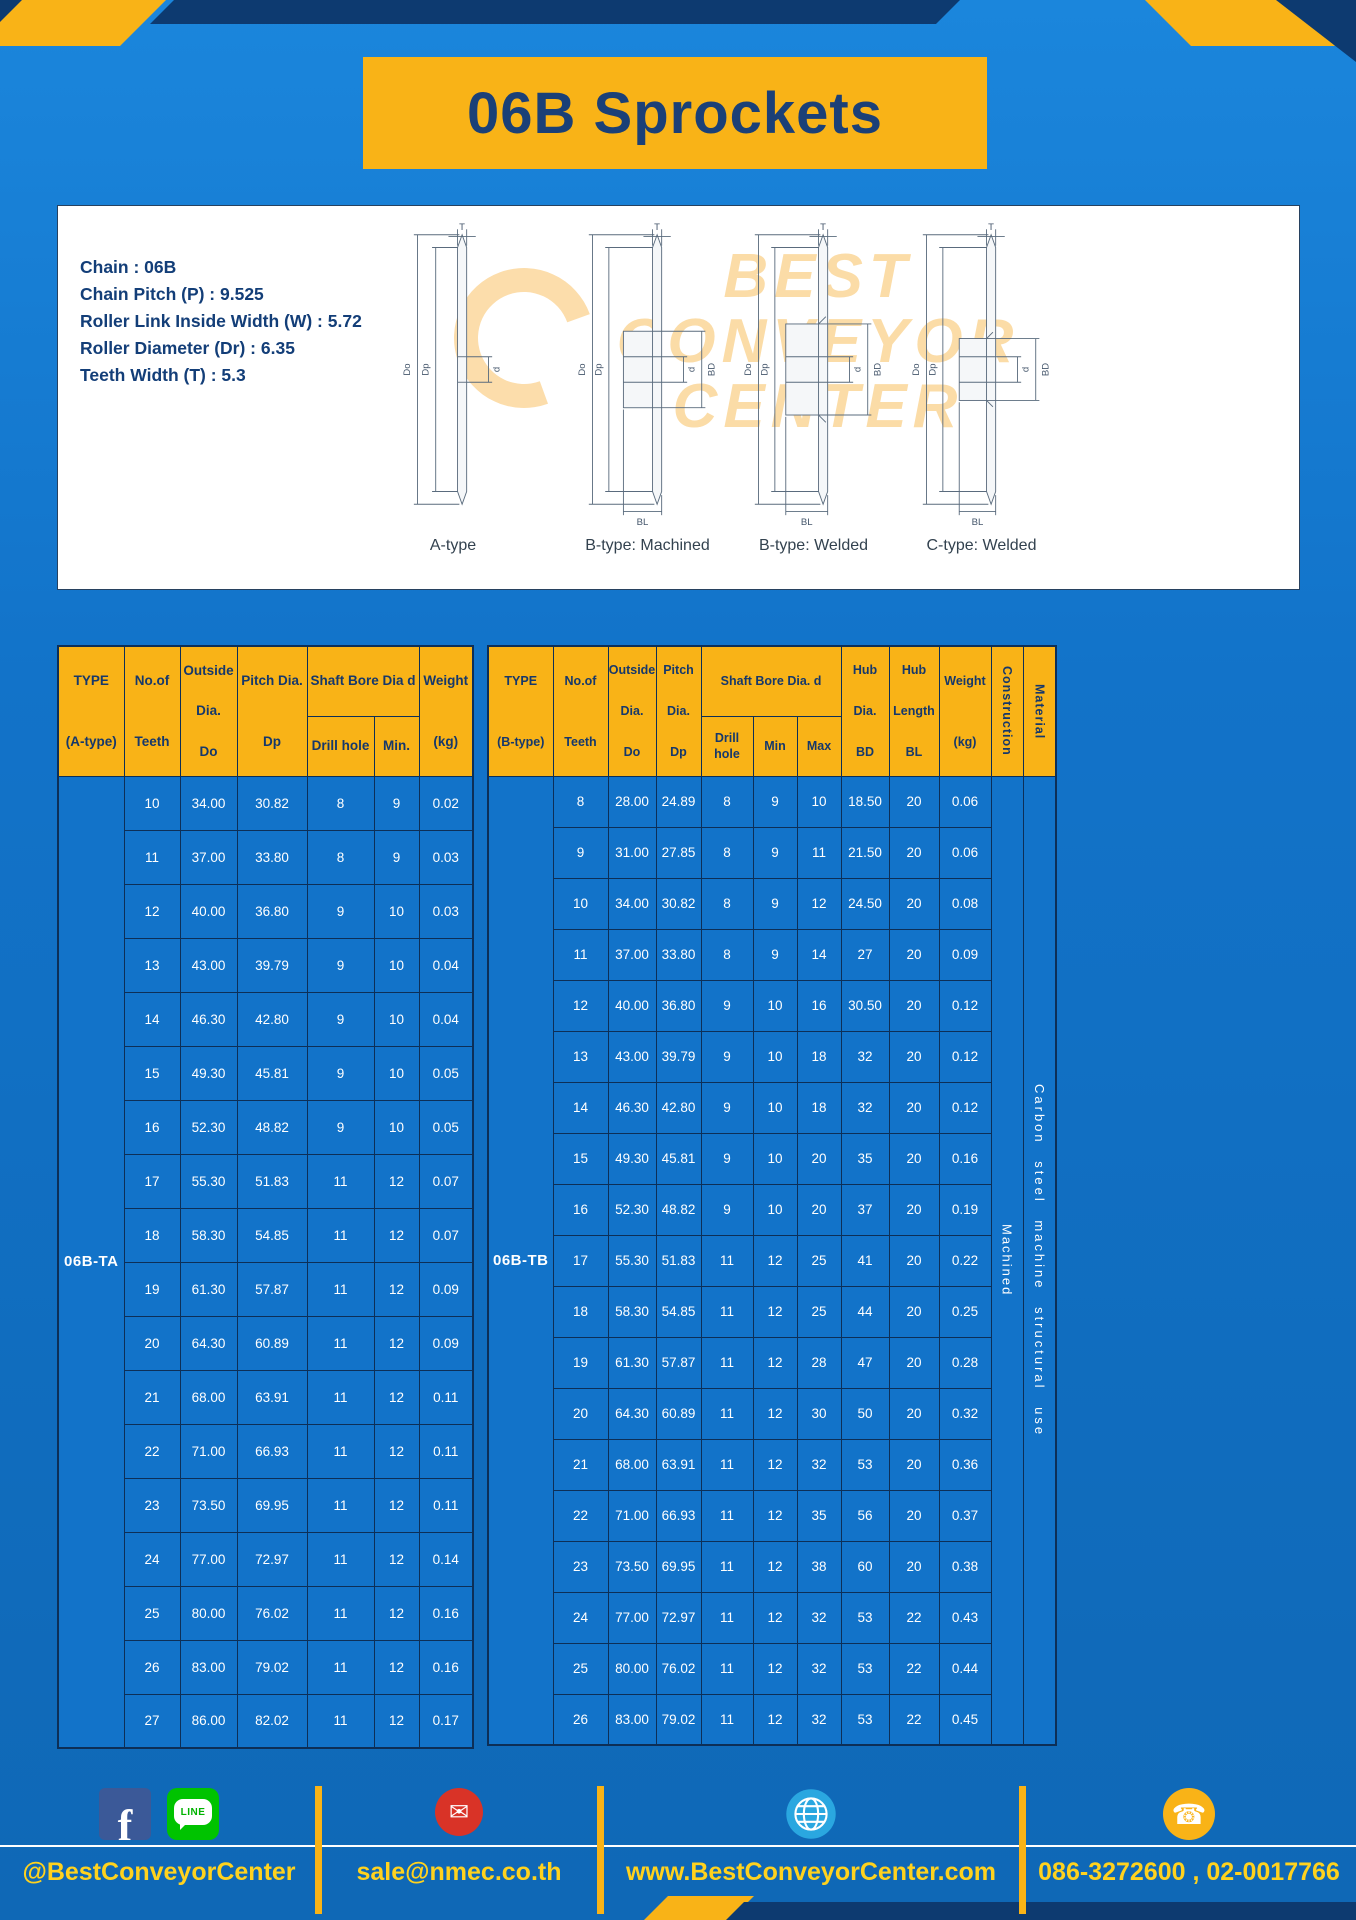 This screenshot has height=1920, width=1356. What do you see at coordinates (1189, 1872) in the screenshot?
I see `footer-phone-numbers: 086-3272600 , 02-0017766` at bounding box center [1189, 1872].